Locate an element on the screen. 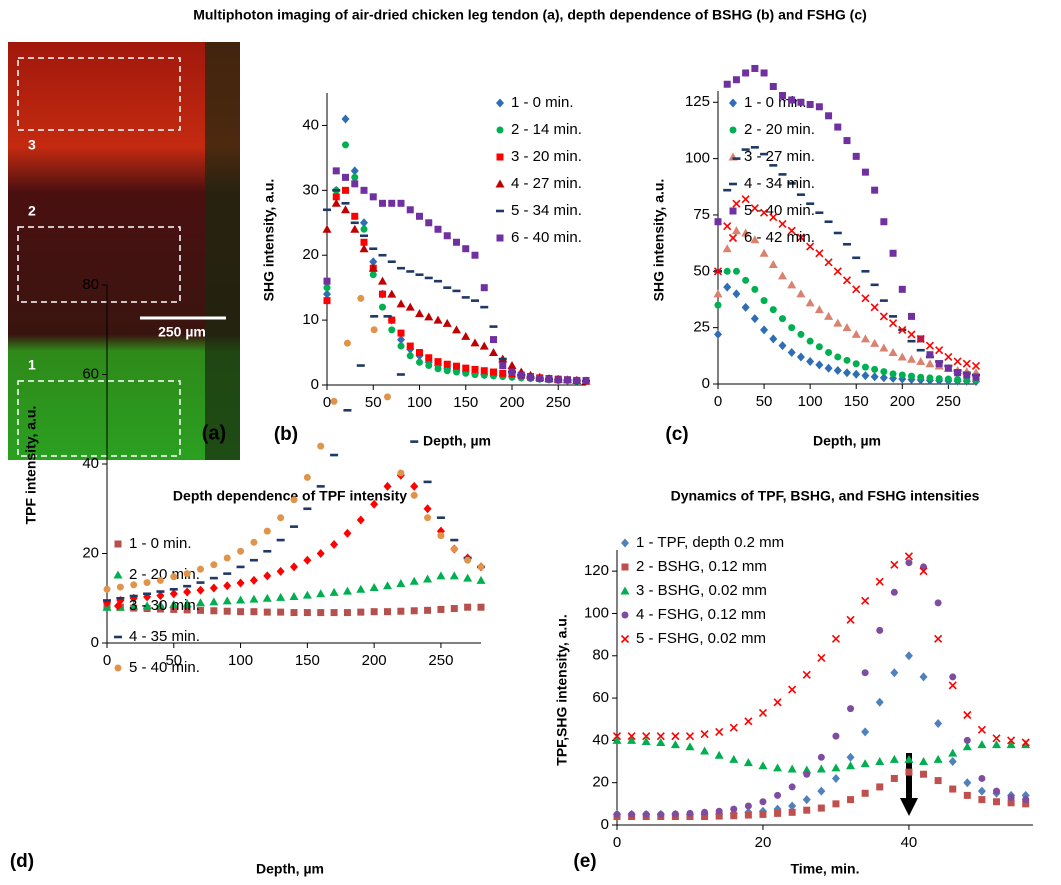 This screenshot has height=885, width=1061. legend-label: 4 - FSHG, 0.12 mm is located at coordinates (701, 614).